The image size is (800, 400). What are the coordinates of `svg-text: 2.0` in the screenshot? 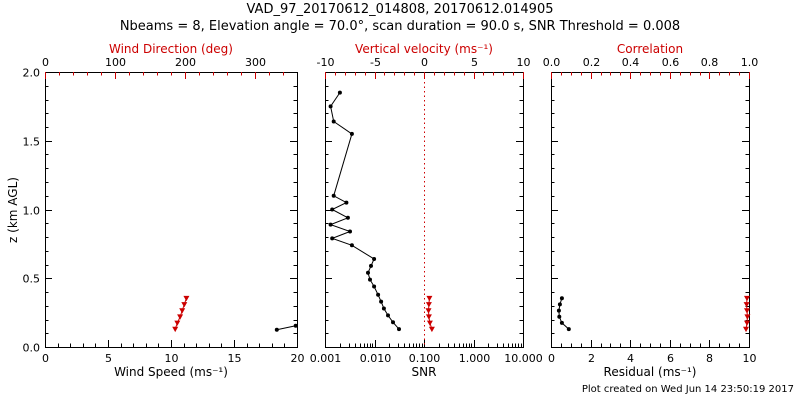 It's located at (32, 73).